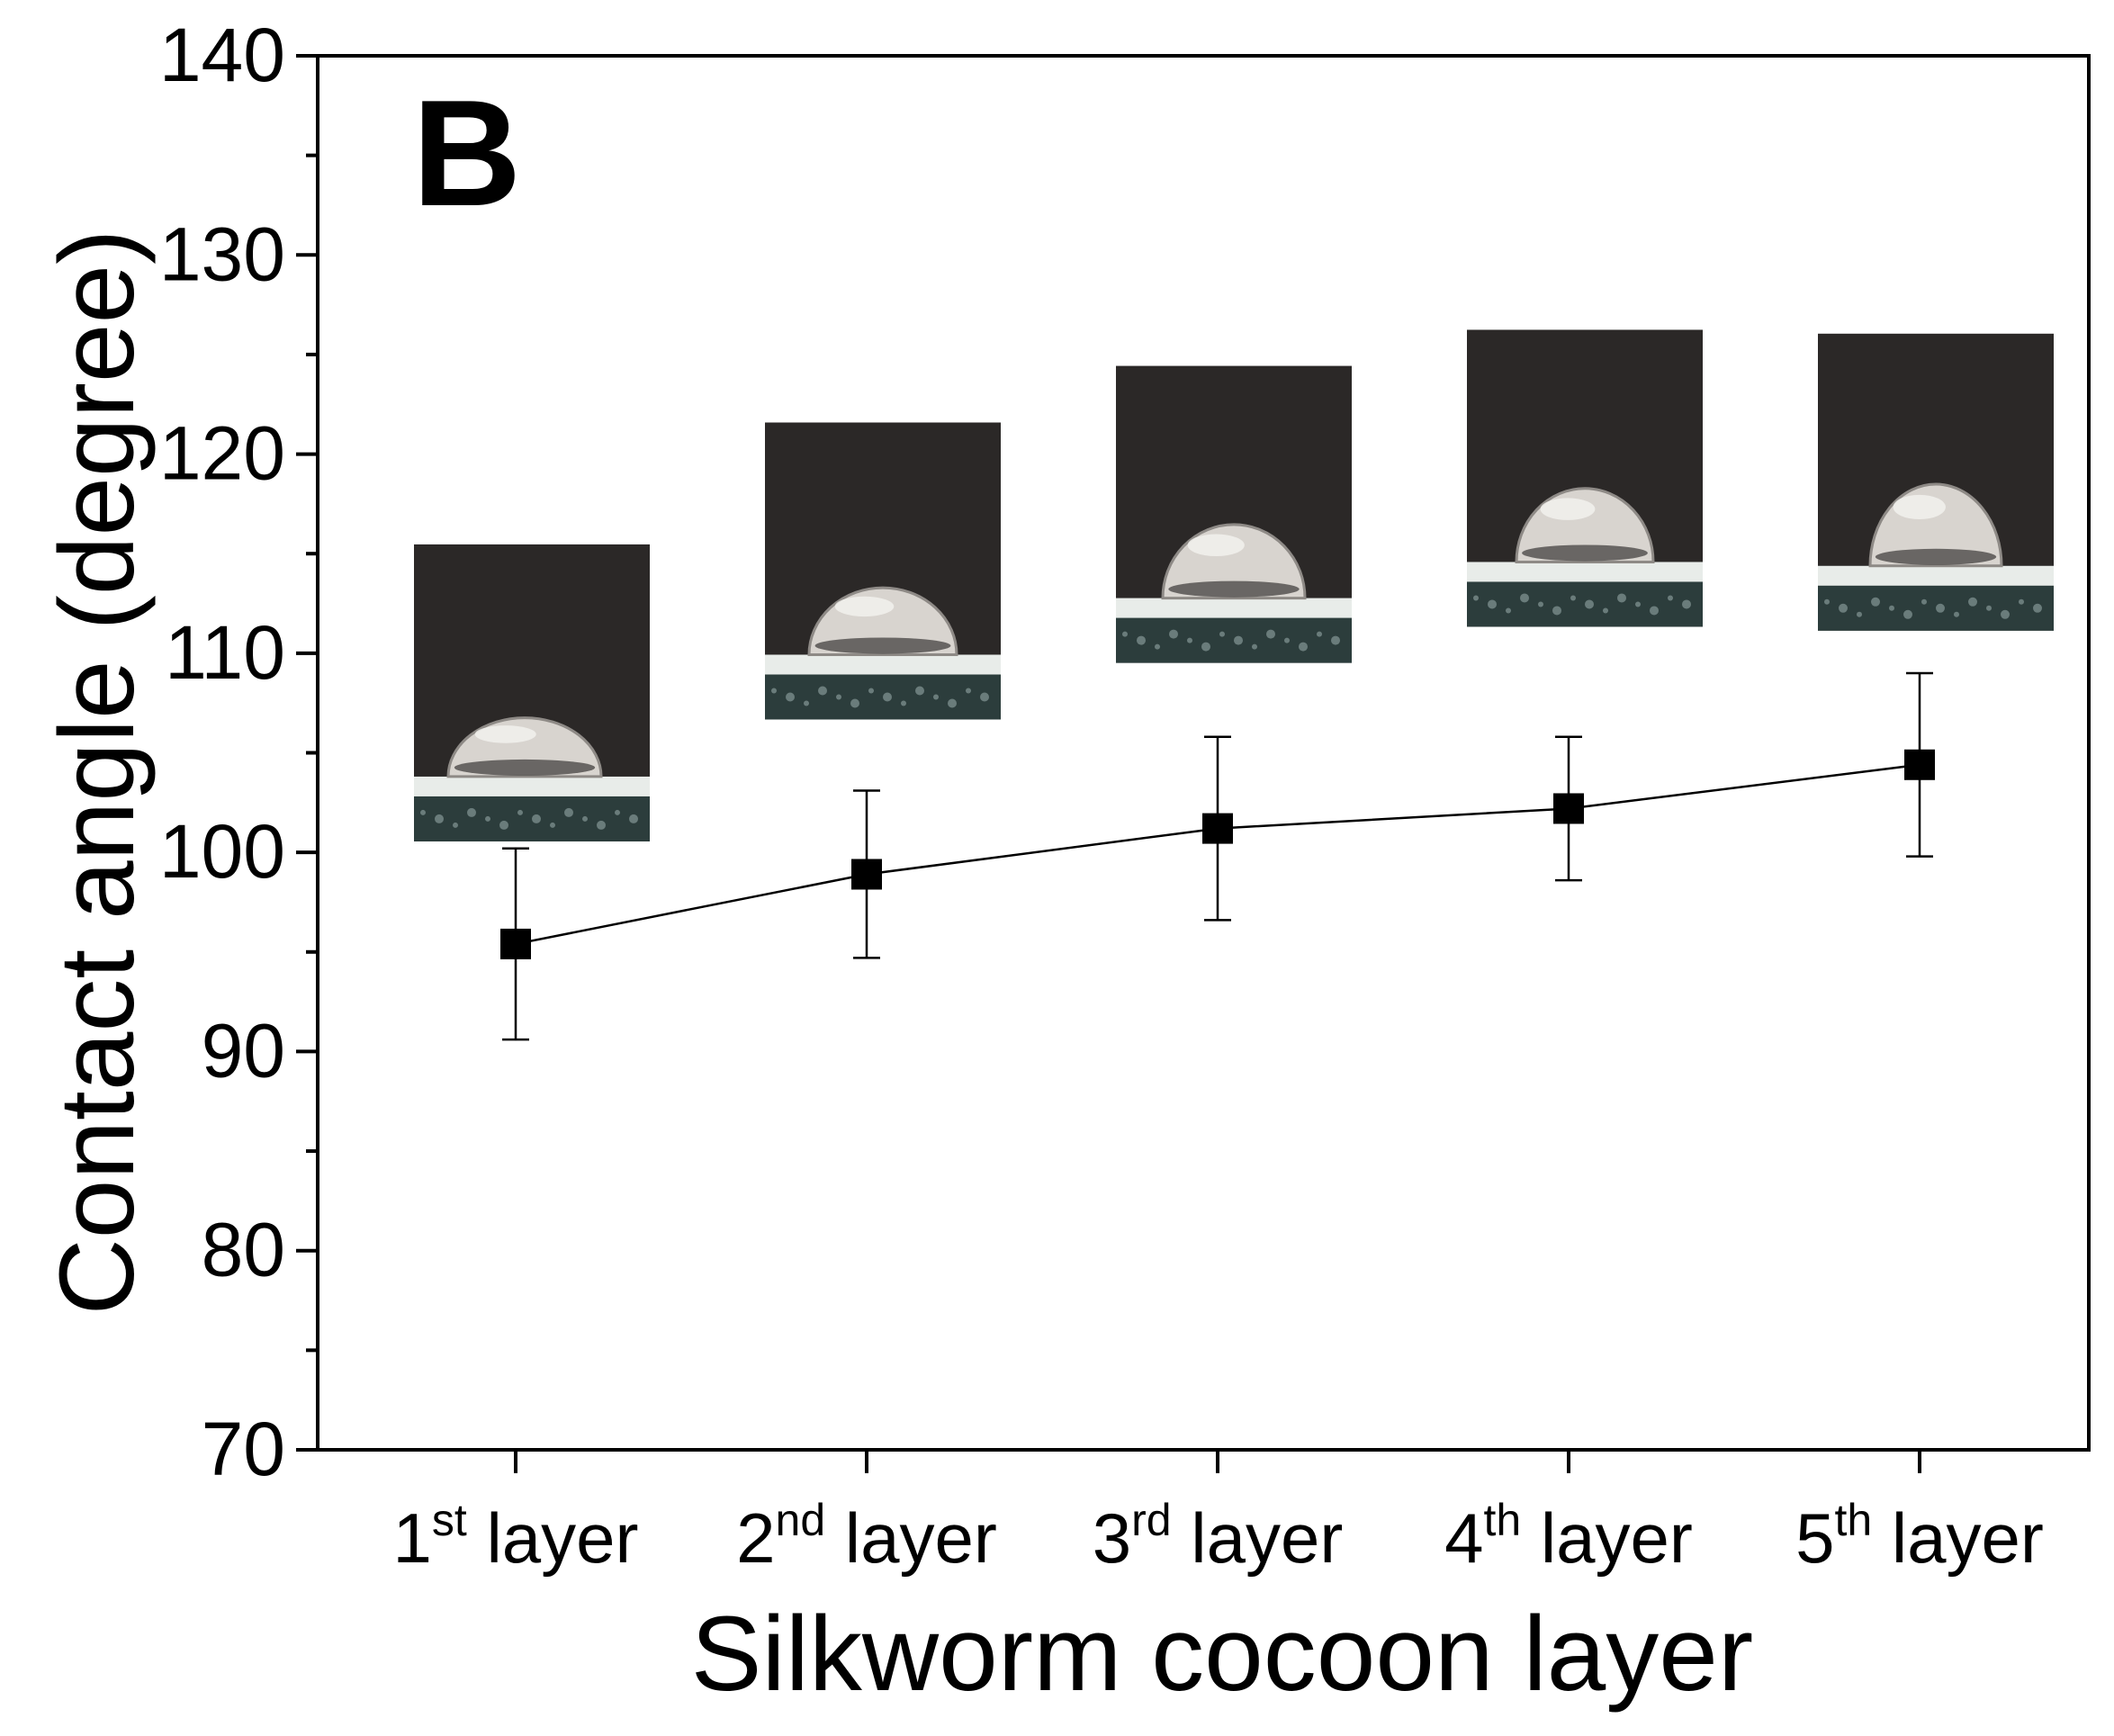 Image resolution: width=2114 pixels, height=1736 pixels. What do you see at coordinates (1919, 1536) in the screenshot?
I see `x-tick-label: 5th layer` at bounding box center [1919, 1536].